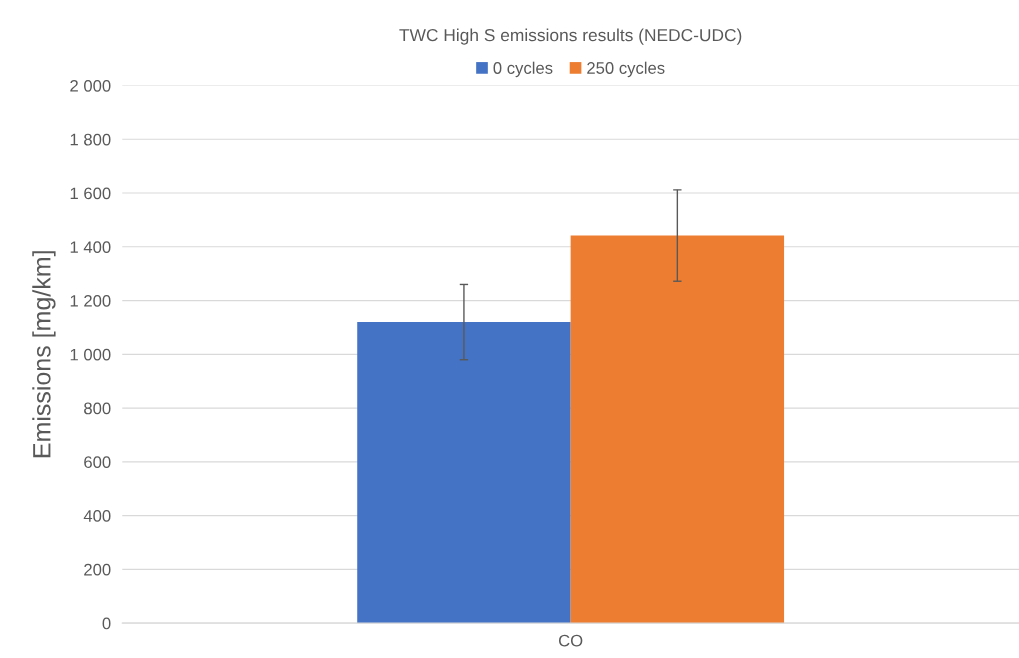 This screenshot has width=1019, height=658. I want to click on x-tick-label: CO, so click(570, 640).